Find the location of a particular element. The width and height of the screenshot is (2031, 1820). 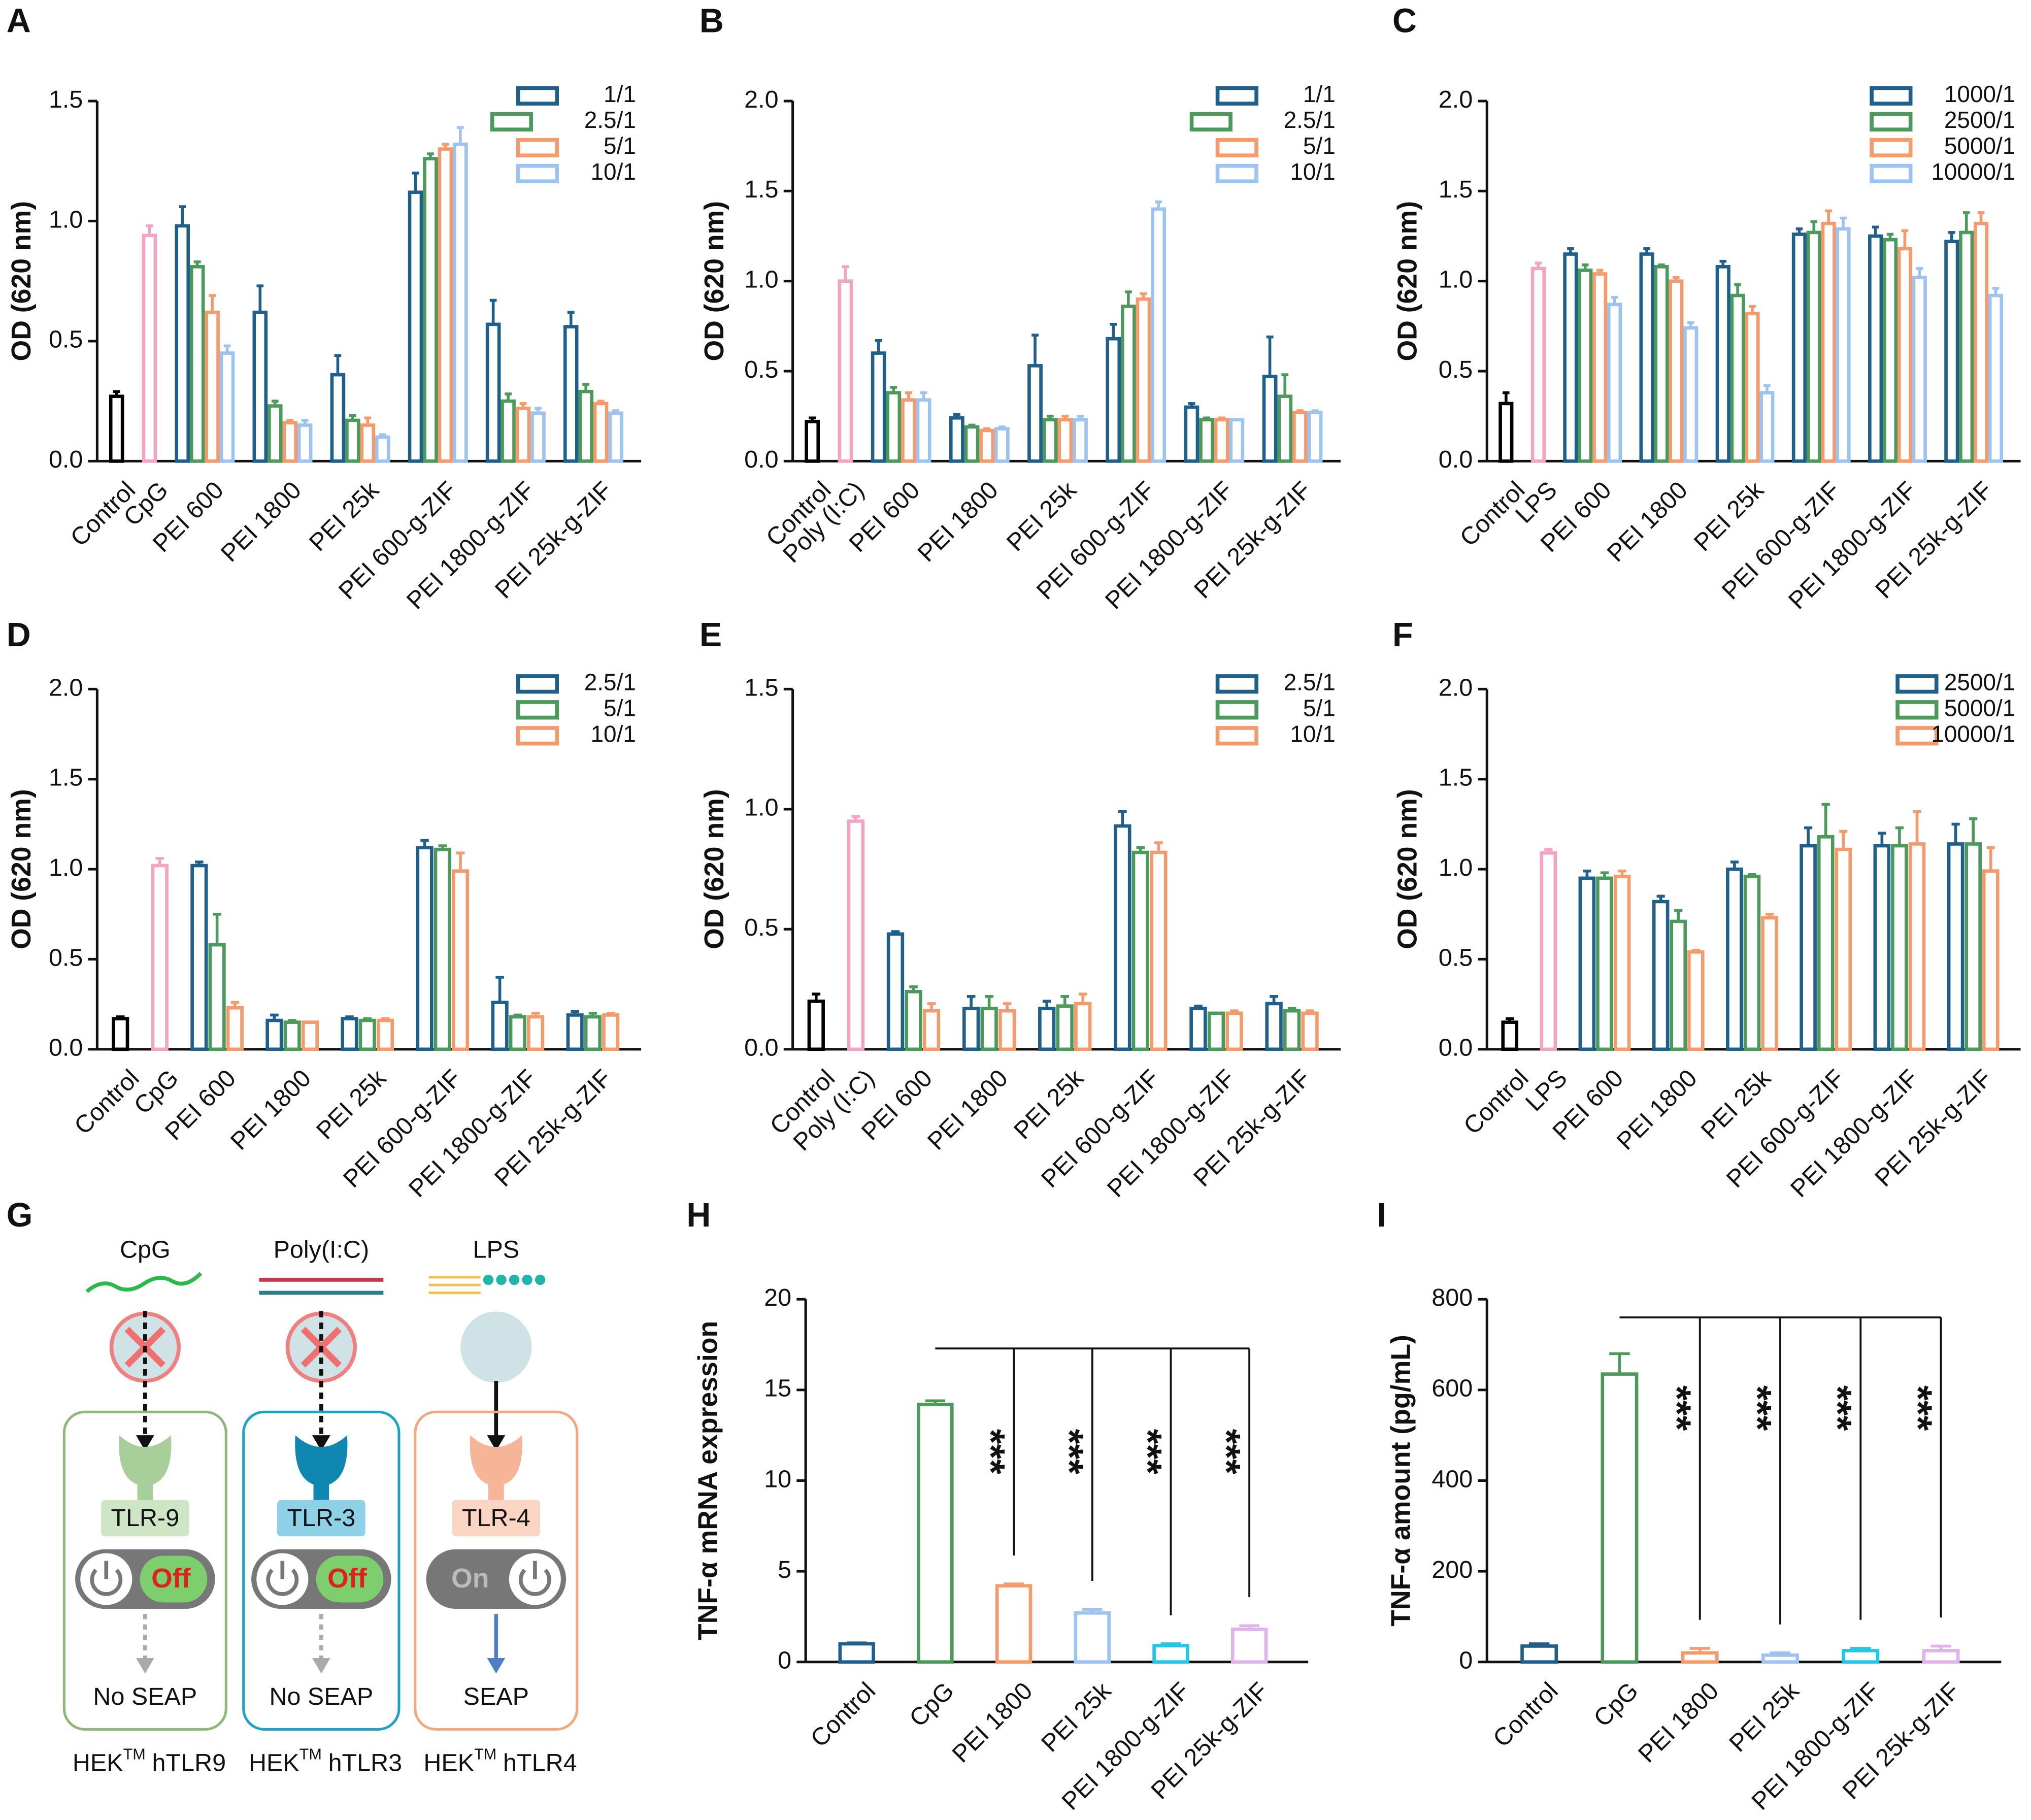

legend-label: 2.5/1 is located at coordinates (1310, 682).